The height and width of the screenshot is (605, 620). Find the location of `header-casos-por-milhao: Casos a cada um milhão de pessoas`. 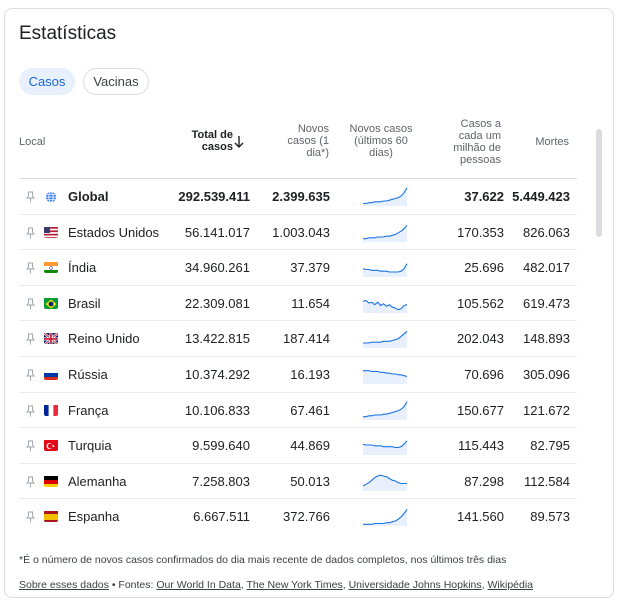

header-casos-por-milhao: Casos a cada um milhão de pessoas is located at coordinates (465, 142).